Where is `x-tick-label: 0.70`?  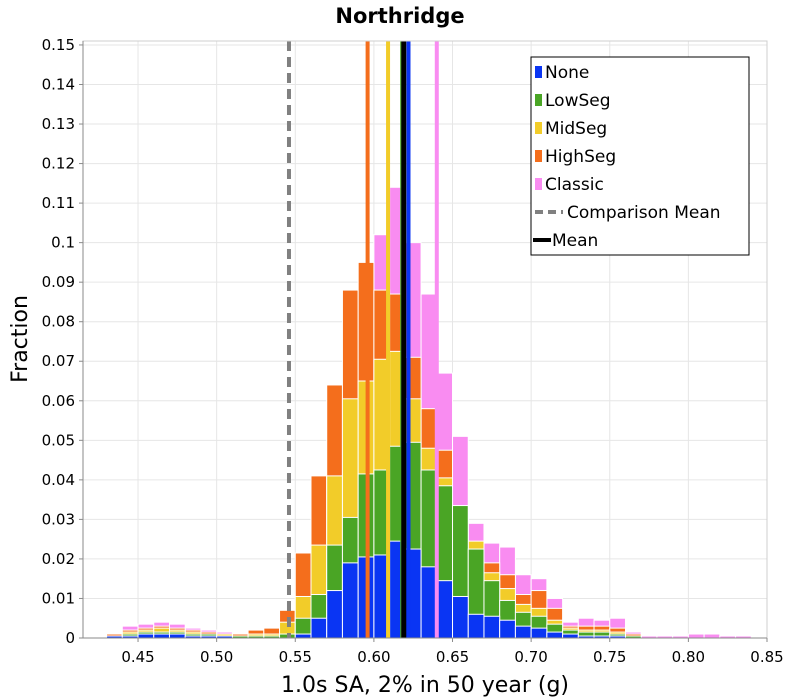
x-tick-label: 0.70 is located at coordinates (530, 657).